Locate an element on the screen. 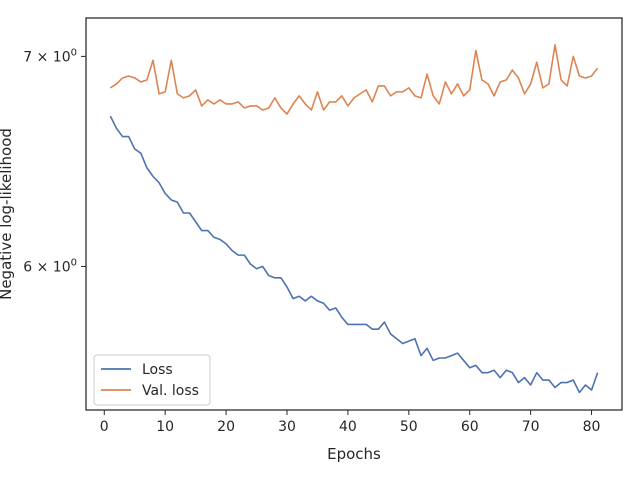 This screenshot has width=640, height=480. x-tick-label: 80 is located at coordinates (592, 427).